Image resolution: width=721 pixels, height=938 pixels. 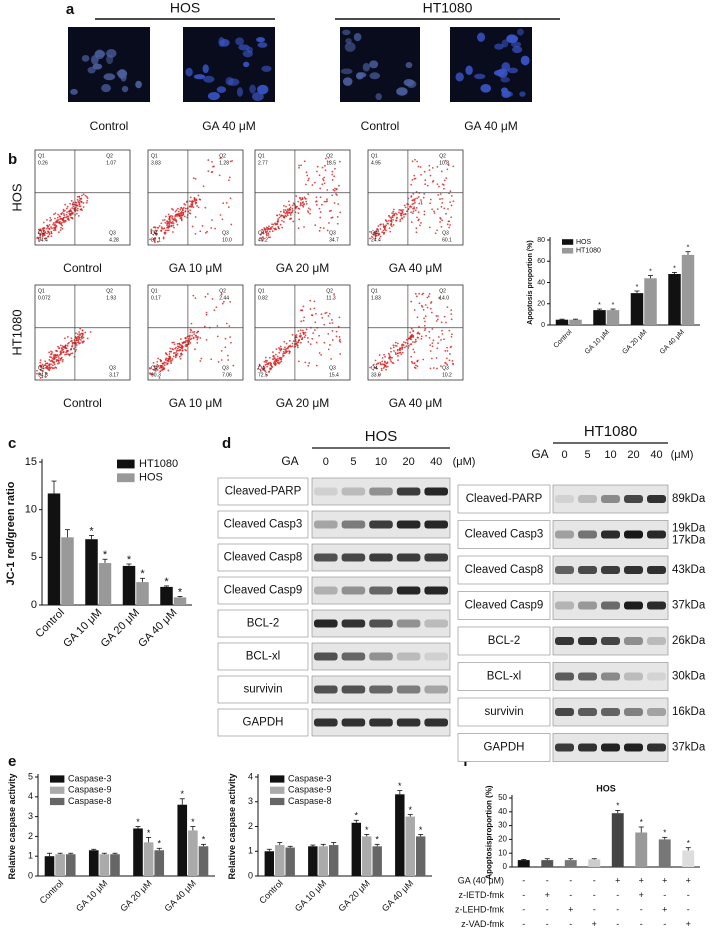 I want to click on dose-unit: (μM), so click(x=682, y=455).